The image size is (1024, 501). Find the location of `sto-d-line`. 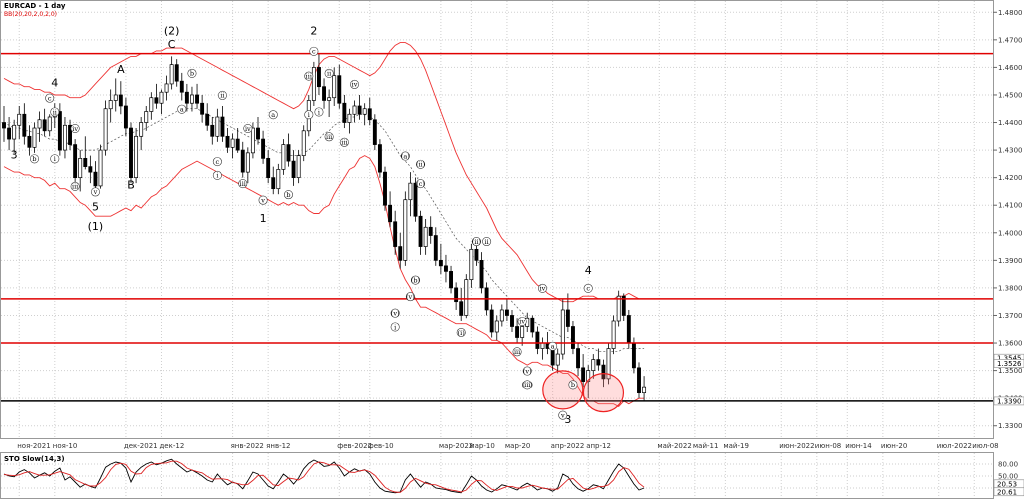

sto-d-line is located at coordinates (324, 476).